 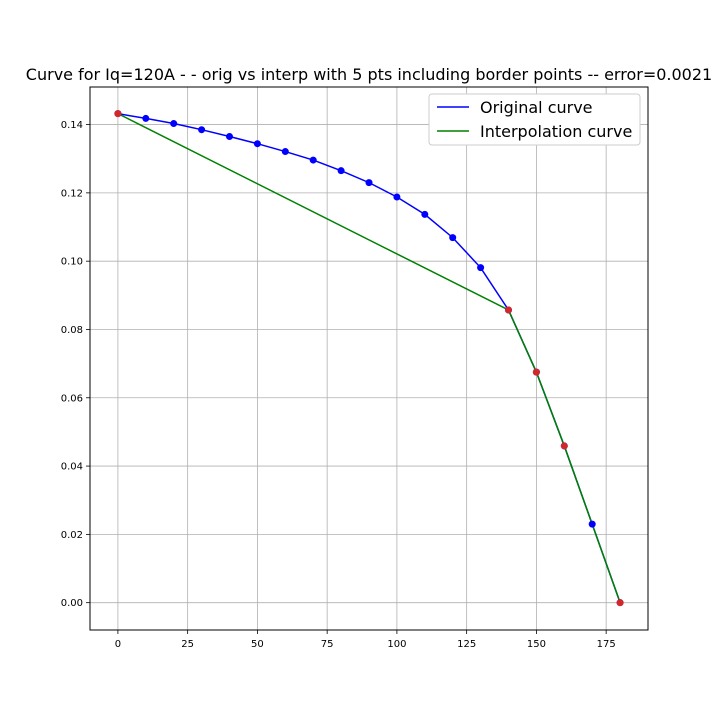 I want to click on y-tick-label: 0.00, so click(x=72, y=603).